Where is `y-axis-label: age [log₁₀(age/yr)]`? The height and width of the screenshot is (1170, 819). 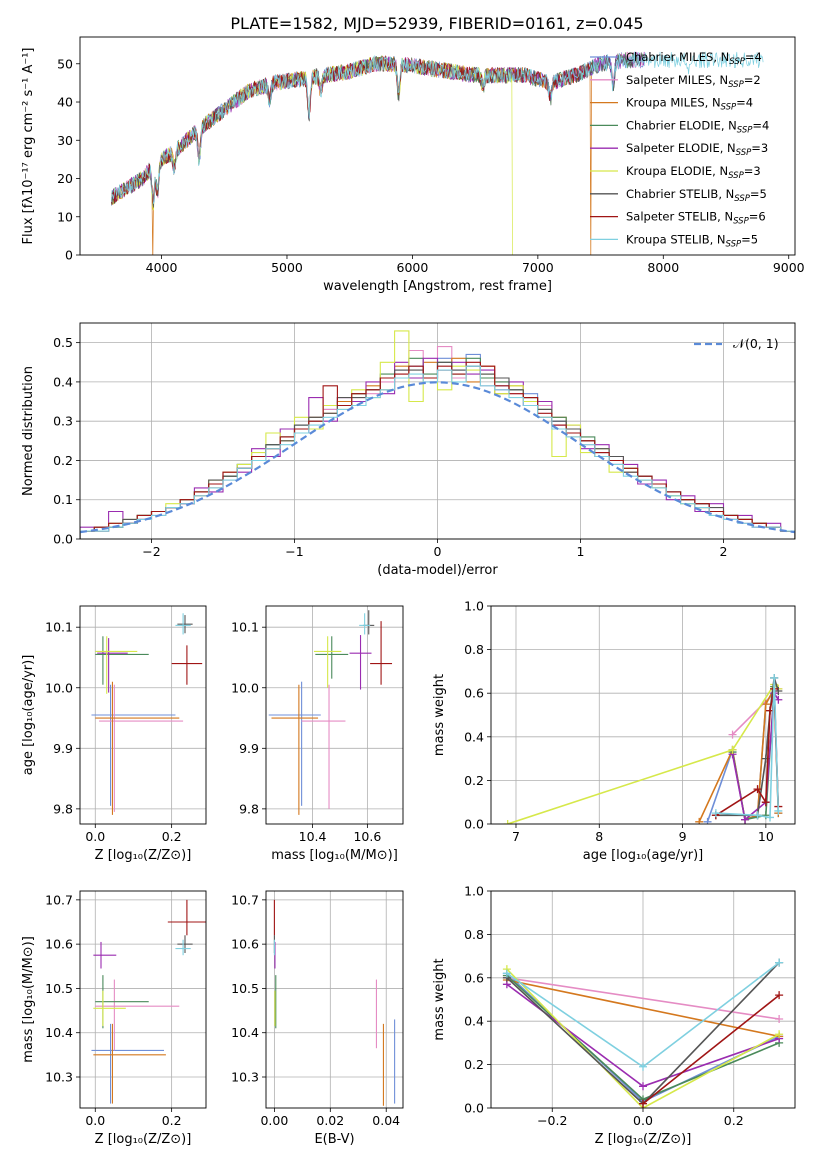 y-axis-label: age [log₁₀(age/yr)] is located at coordinates (28, 715).